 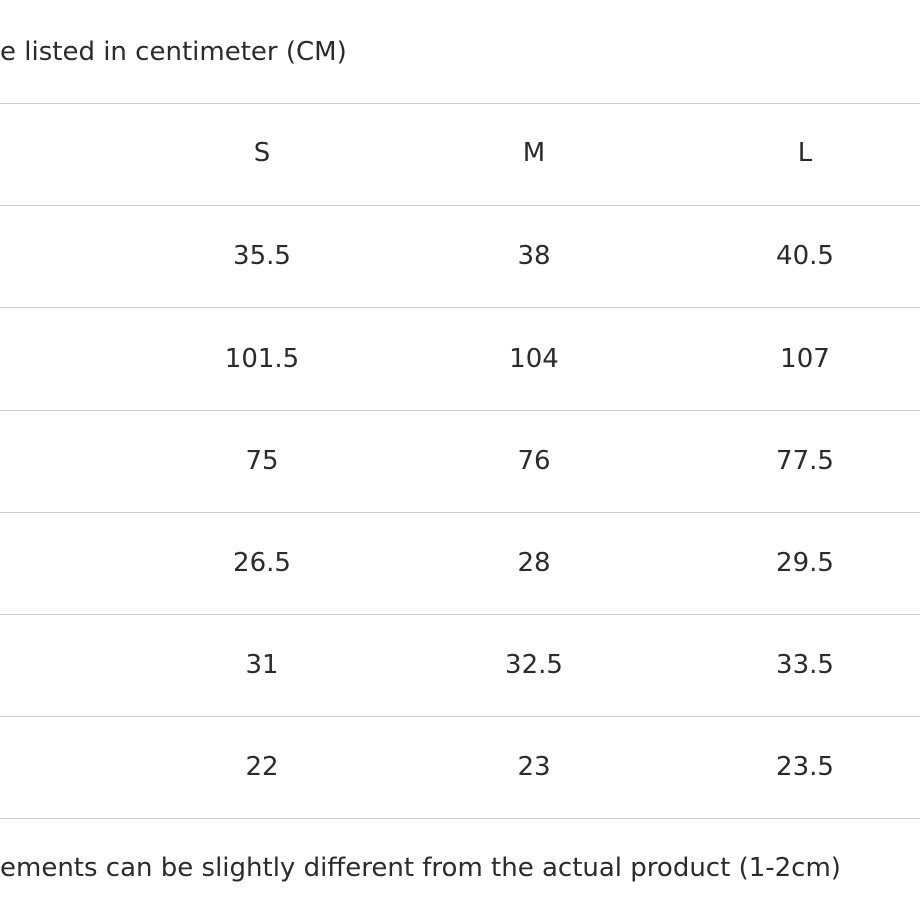 What do you see at coordinates (262, 767) in the screenshot?
I see `table-cell: 22` at bounding box center [262, 767].